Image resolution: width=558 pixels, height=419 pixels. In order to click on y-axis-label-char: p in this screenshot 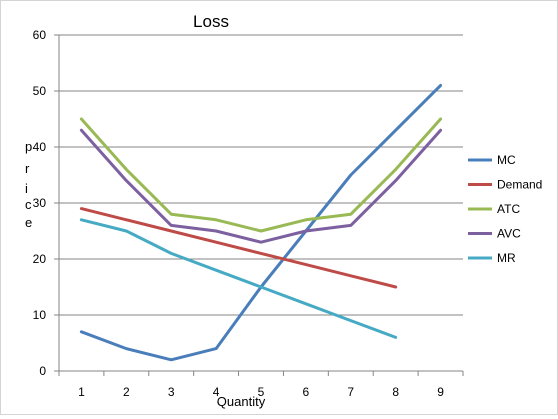, I will do `click(28, 146)`.